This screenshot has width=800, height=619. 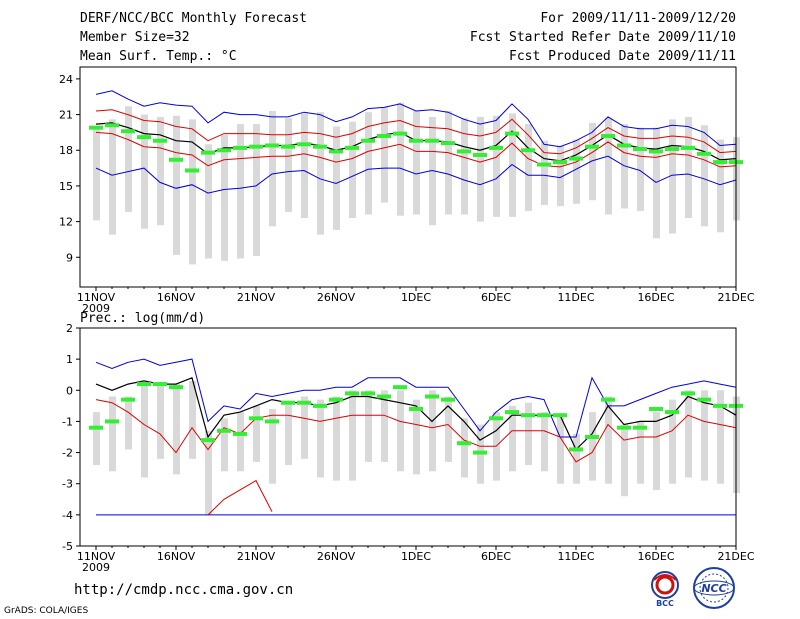 I want to click on x-tick-label: 11NOV, so click(x=96, y=297).